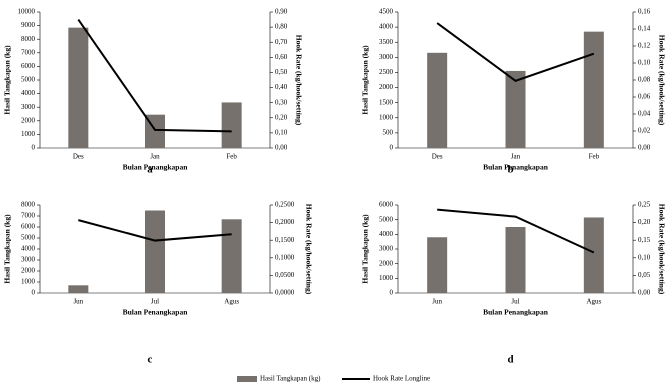  What do you see at coordinates (27, 12) in the screenshot?
I see `y-tick-label: 10000` at bounding box center [27, 12].